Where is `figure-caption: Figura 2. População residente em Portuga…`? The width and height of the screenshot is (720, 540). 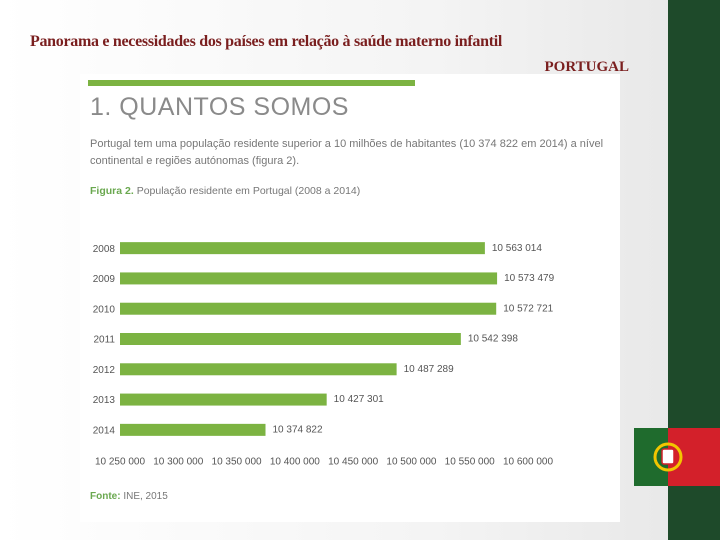 figure-caption: Figura 2. População residente em Portuga… is located at coordinates (225, 191).